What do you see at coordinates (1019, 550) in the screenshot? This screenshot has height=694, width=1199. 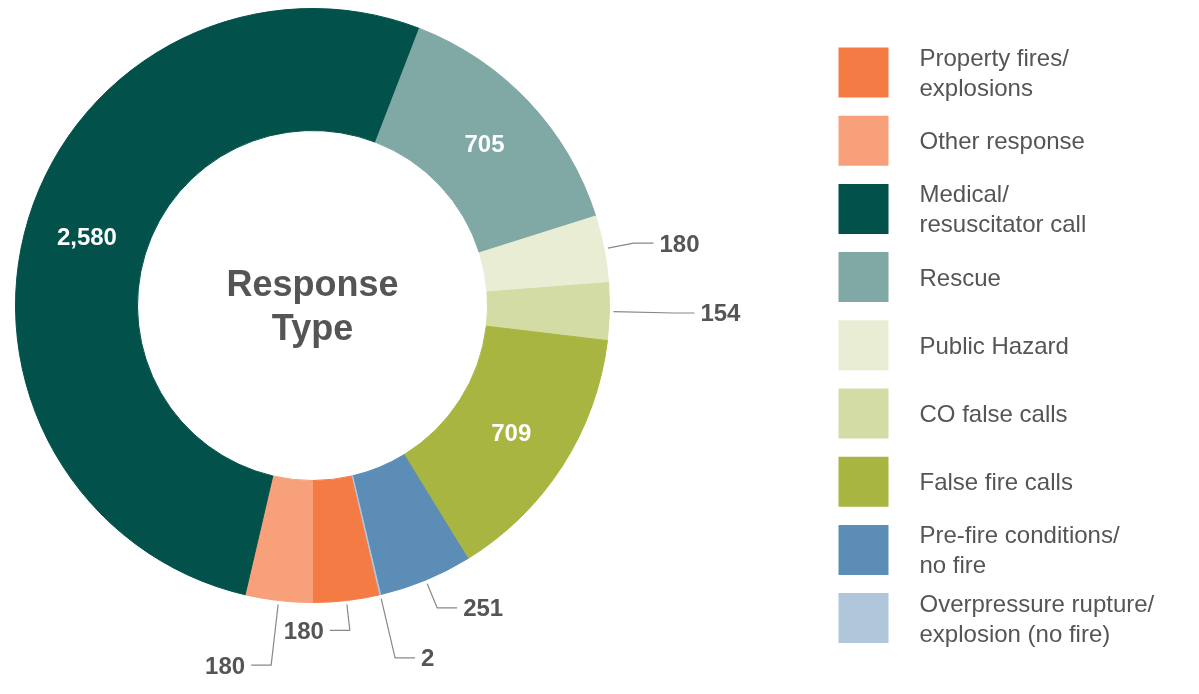 I see `legend-label: Pre-fire conditions/ no fire` at bounding box center [1019, 550].